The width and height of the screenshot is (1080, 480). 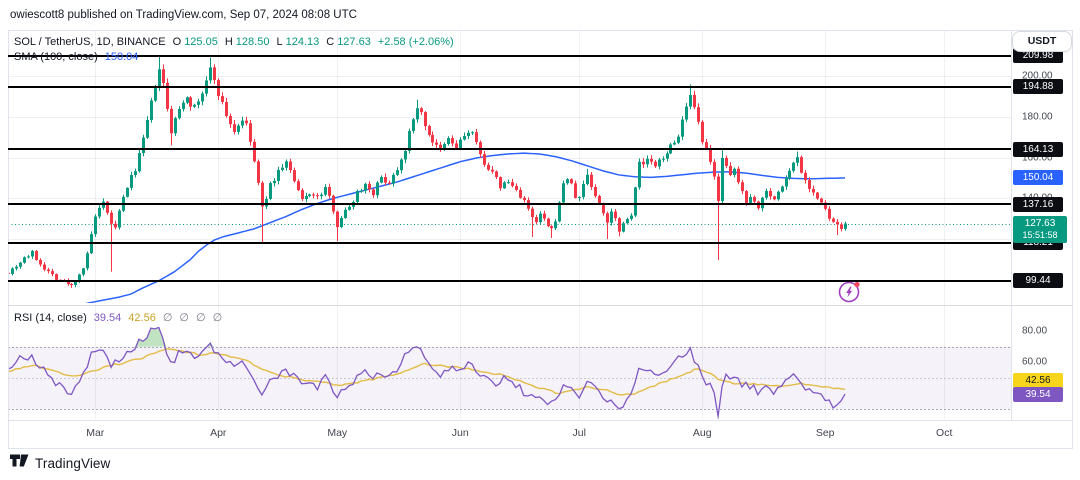 I want to click on horizontal-ray-99.44, so click(x=509, y=280).